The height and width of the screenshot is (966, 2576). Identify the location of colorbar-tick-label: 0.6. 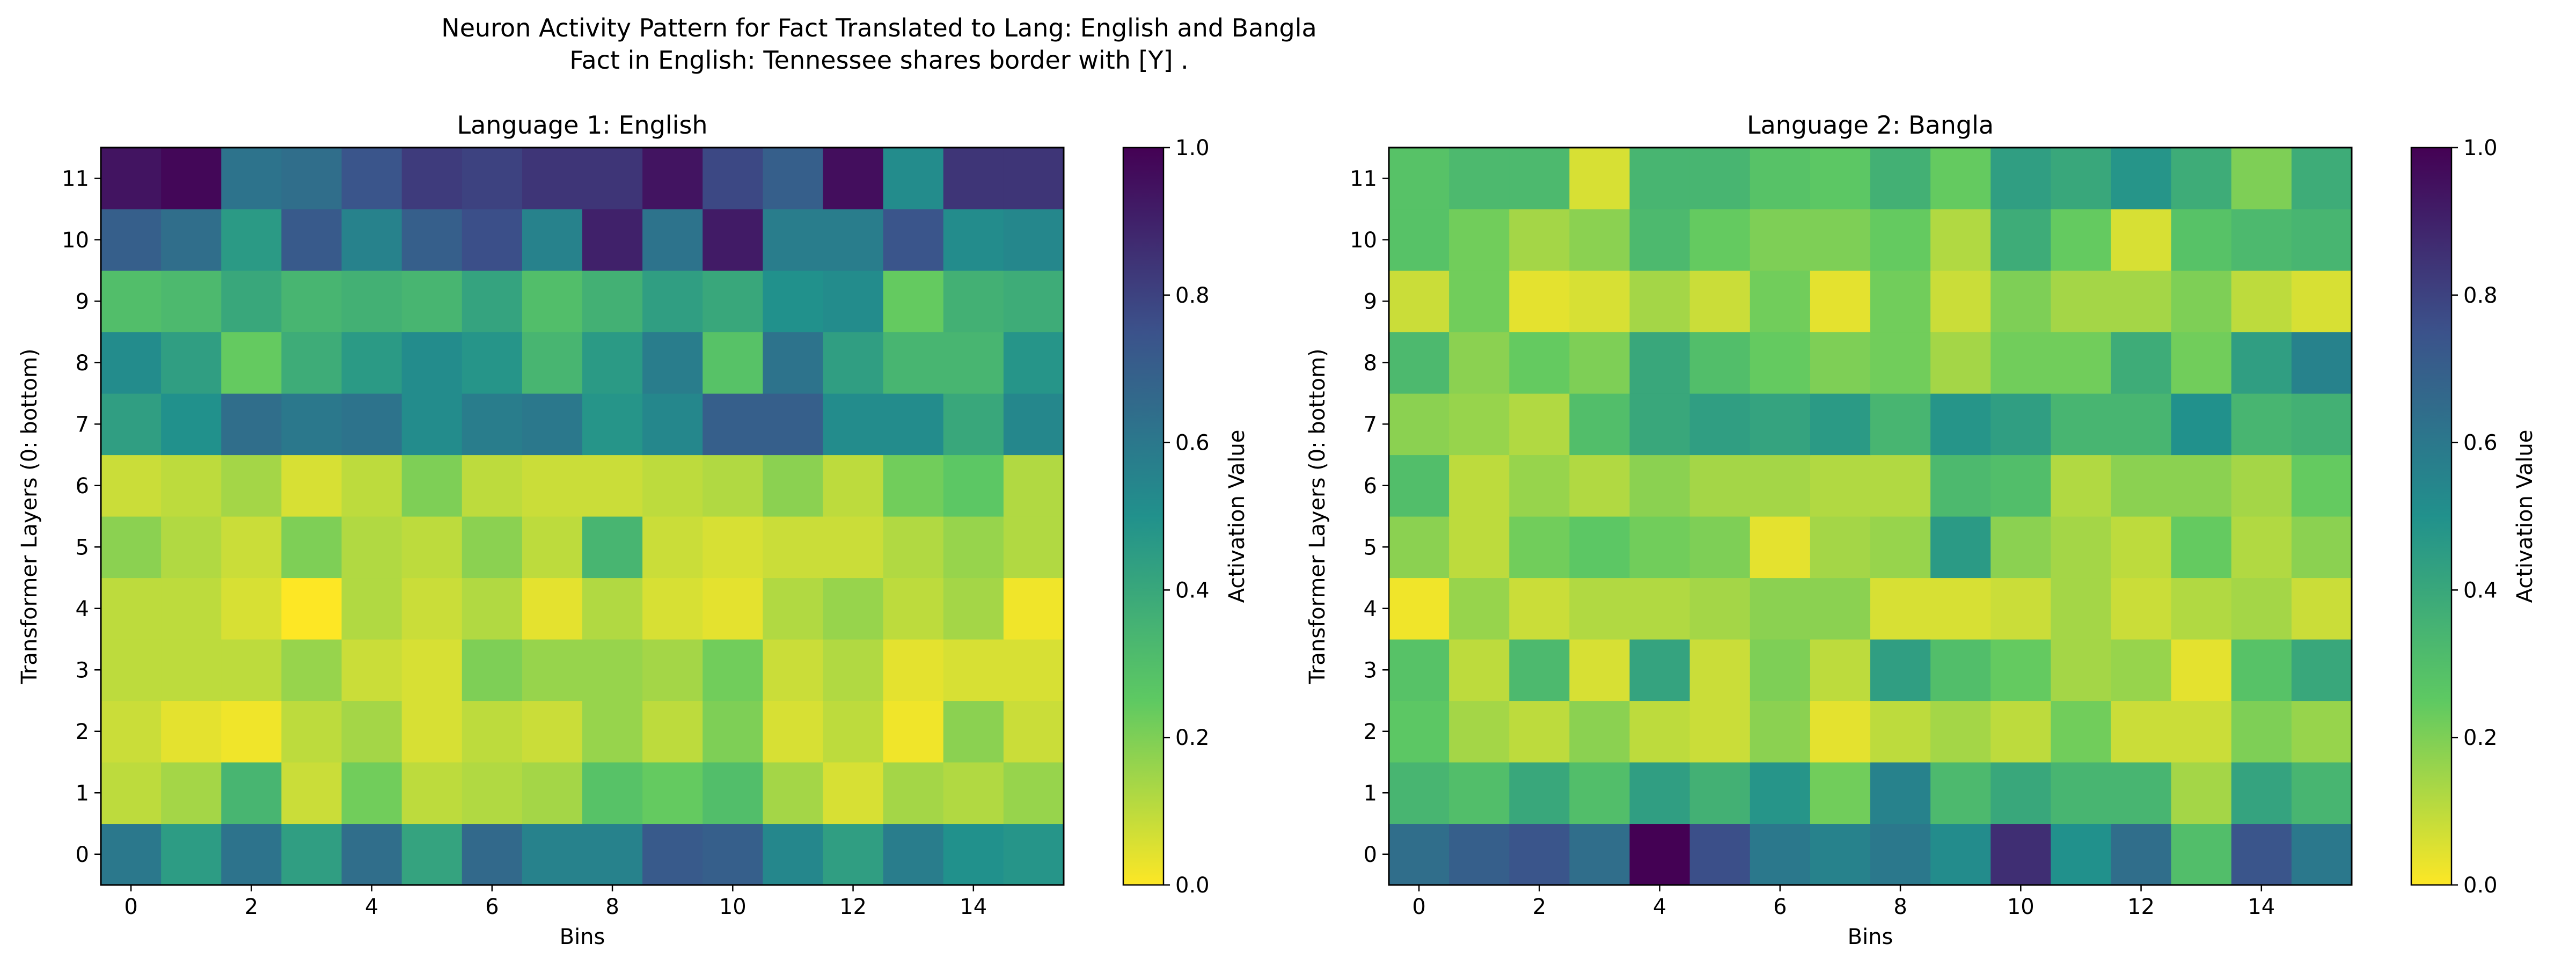
(2480, 443).